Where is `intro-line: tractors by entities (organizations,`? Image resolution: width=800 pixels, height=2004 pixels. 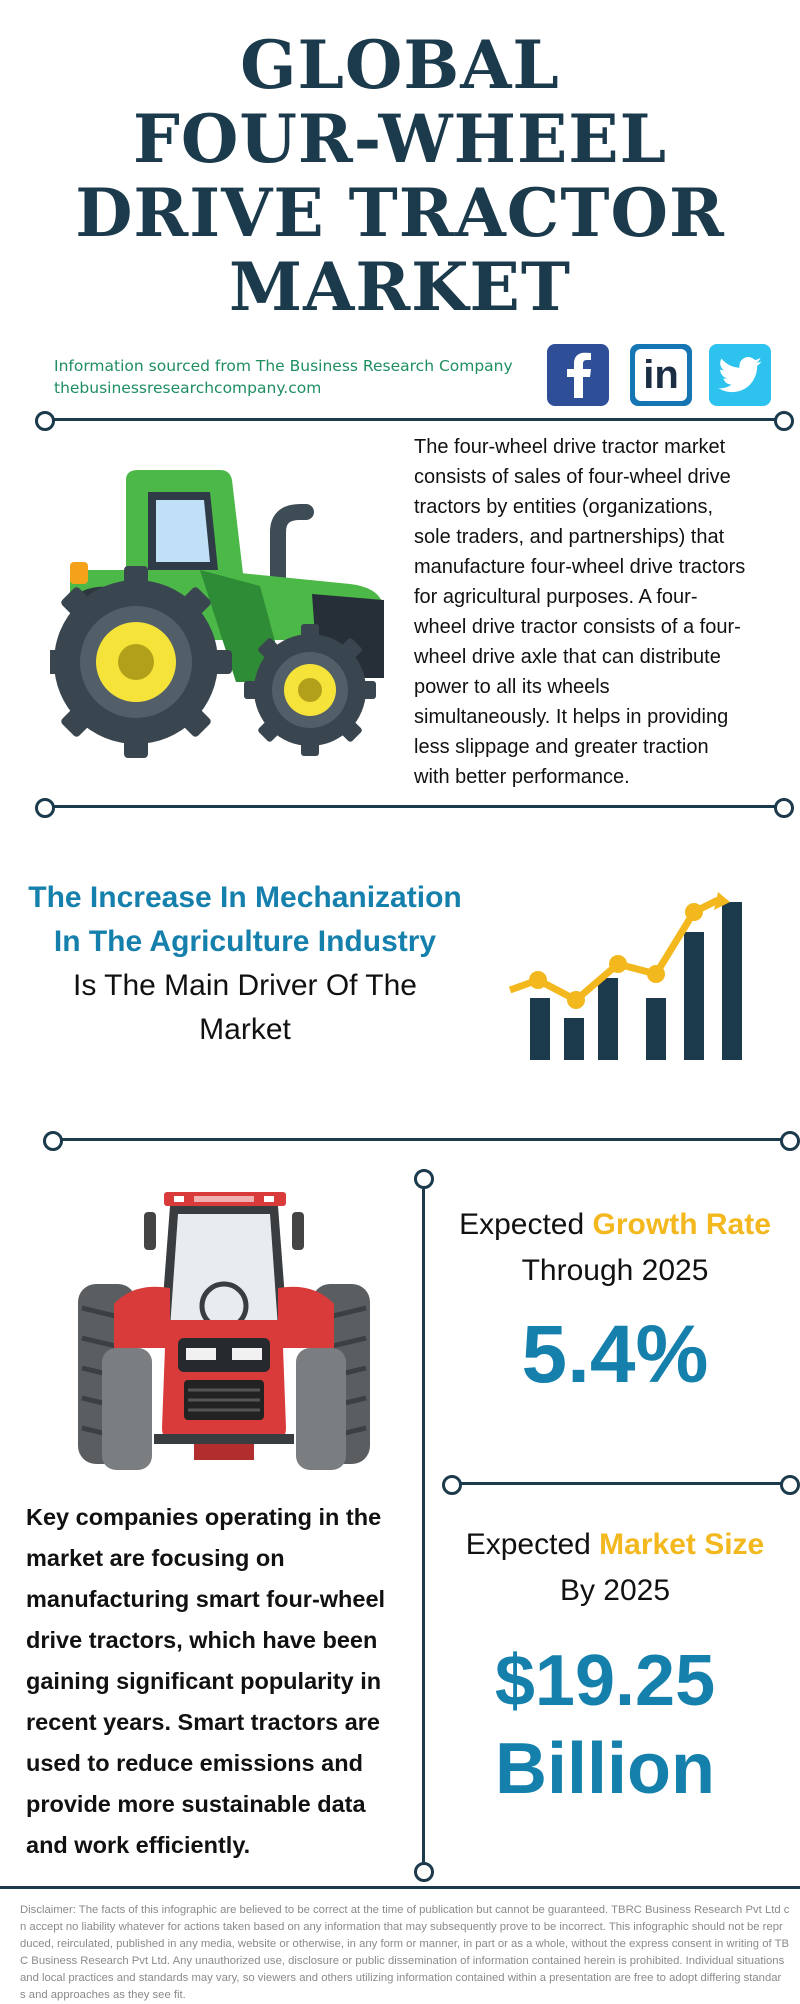 intro-line: tractors by entities (organizations, is located at coordinates (564, 507).